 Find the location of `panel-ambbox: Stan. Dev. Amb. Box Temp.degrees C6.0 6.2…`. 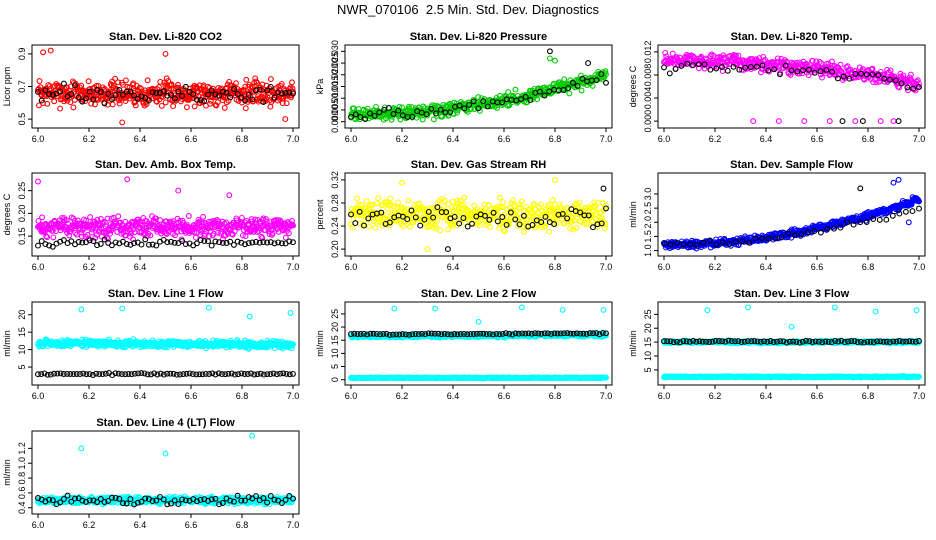

panel-ambbox: Stan. Dev. Amb. Box Temp.degrees C6.0 6.2… is located at coordinates (151, 215).